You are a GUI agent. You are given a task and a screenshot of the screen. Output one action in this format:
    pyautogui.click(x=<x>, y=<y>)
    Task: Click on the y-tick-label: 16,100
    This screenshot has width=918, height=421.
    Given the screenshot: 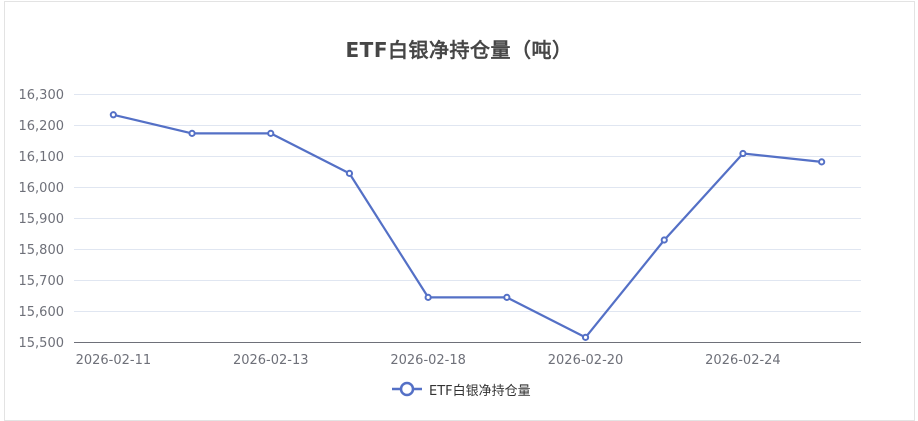 What is the action you would take?
    pyautogui.click(x=42, y=157)
    